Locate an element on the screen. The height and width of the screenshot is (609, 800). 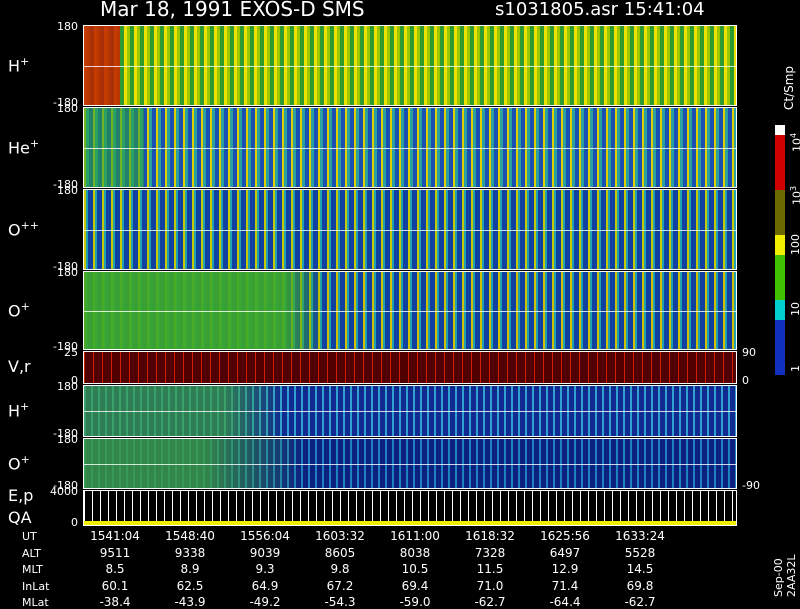
panel-label: E,p is located at coordinates (20, 495).